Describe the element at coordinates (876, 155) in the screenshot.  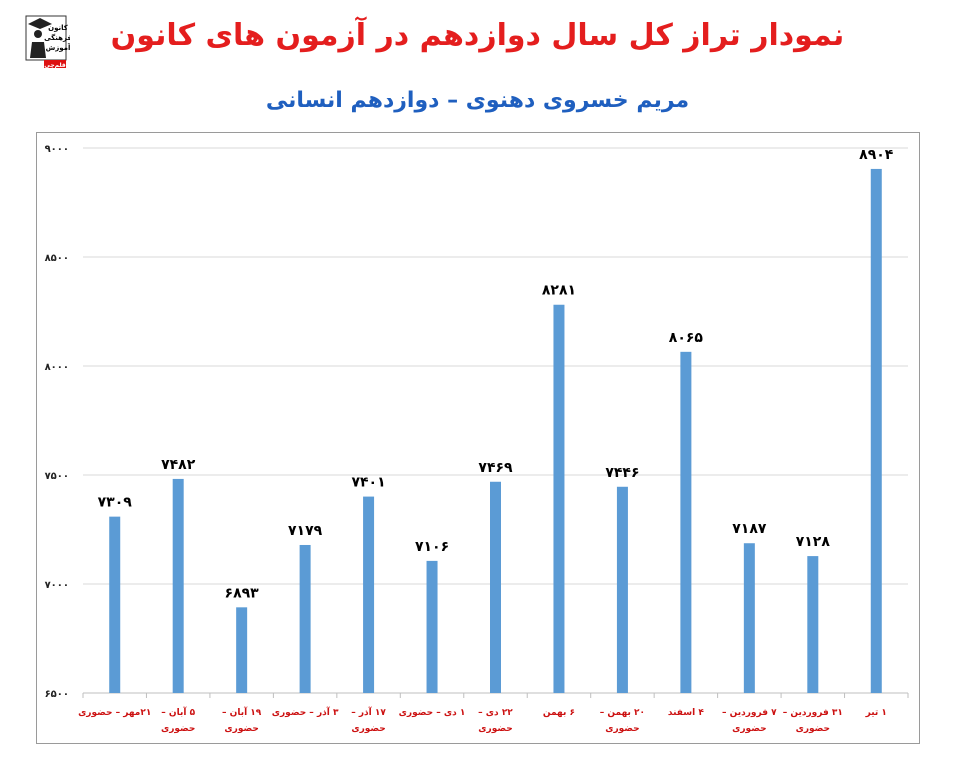
I see `data-label: ۸۹۰۴` at that location.